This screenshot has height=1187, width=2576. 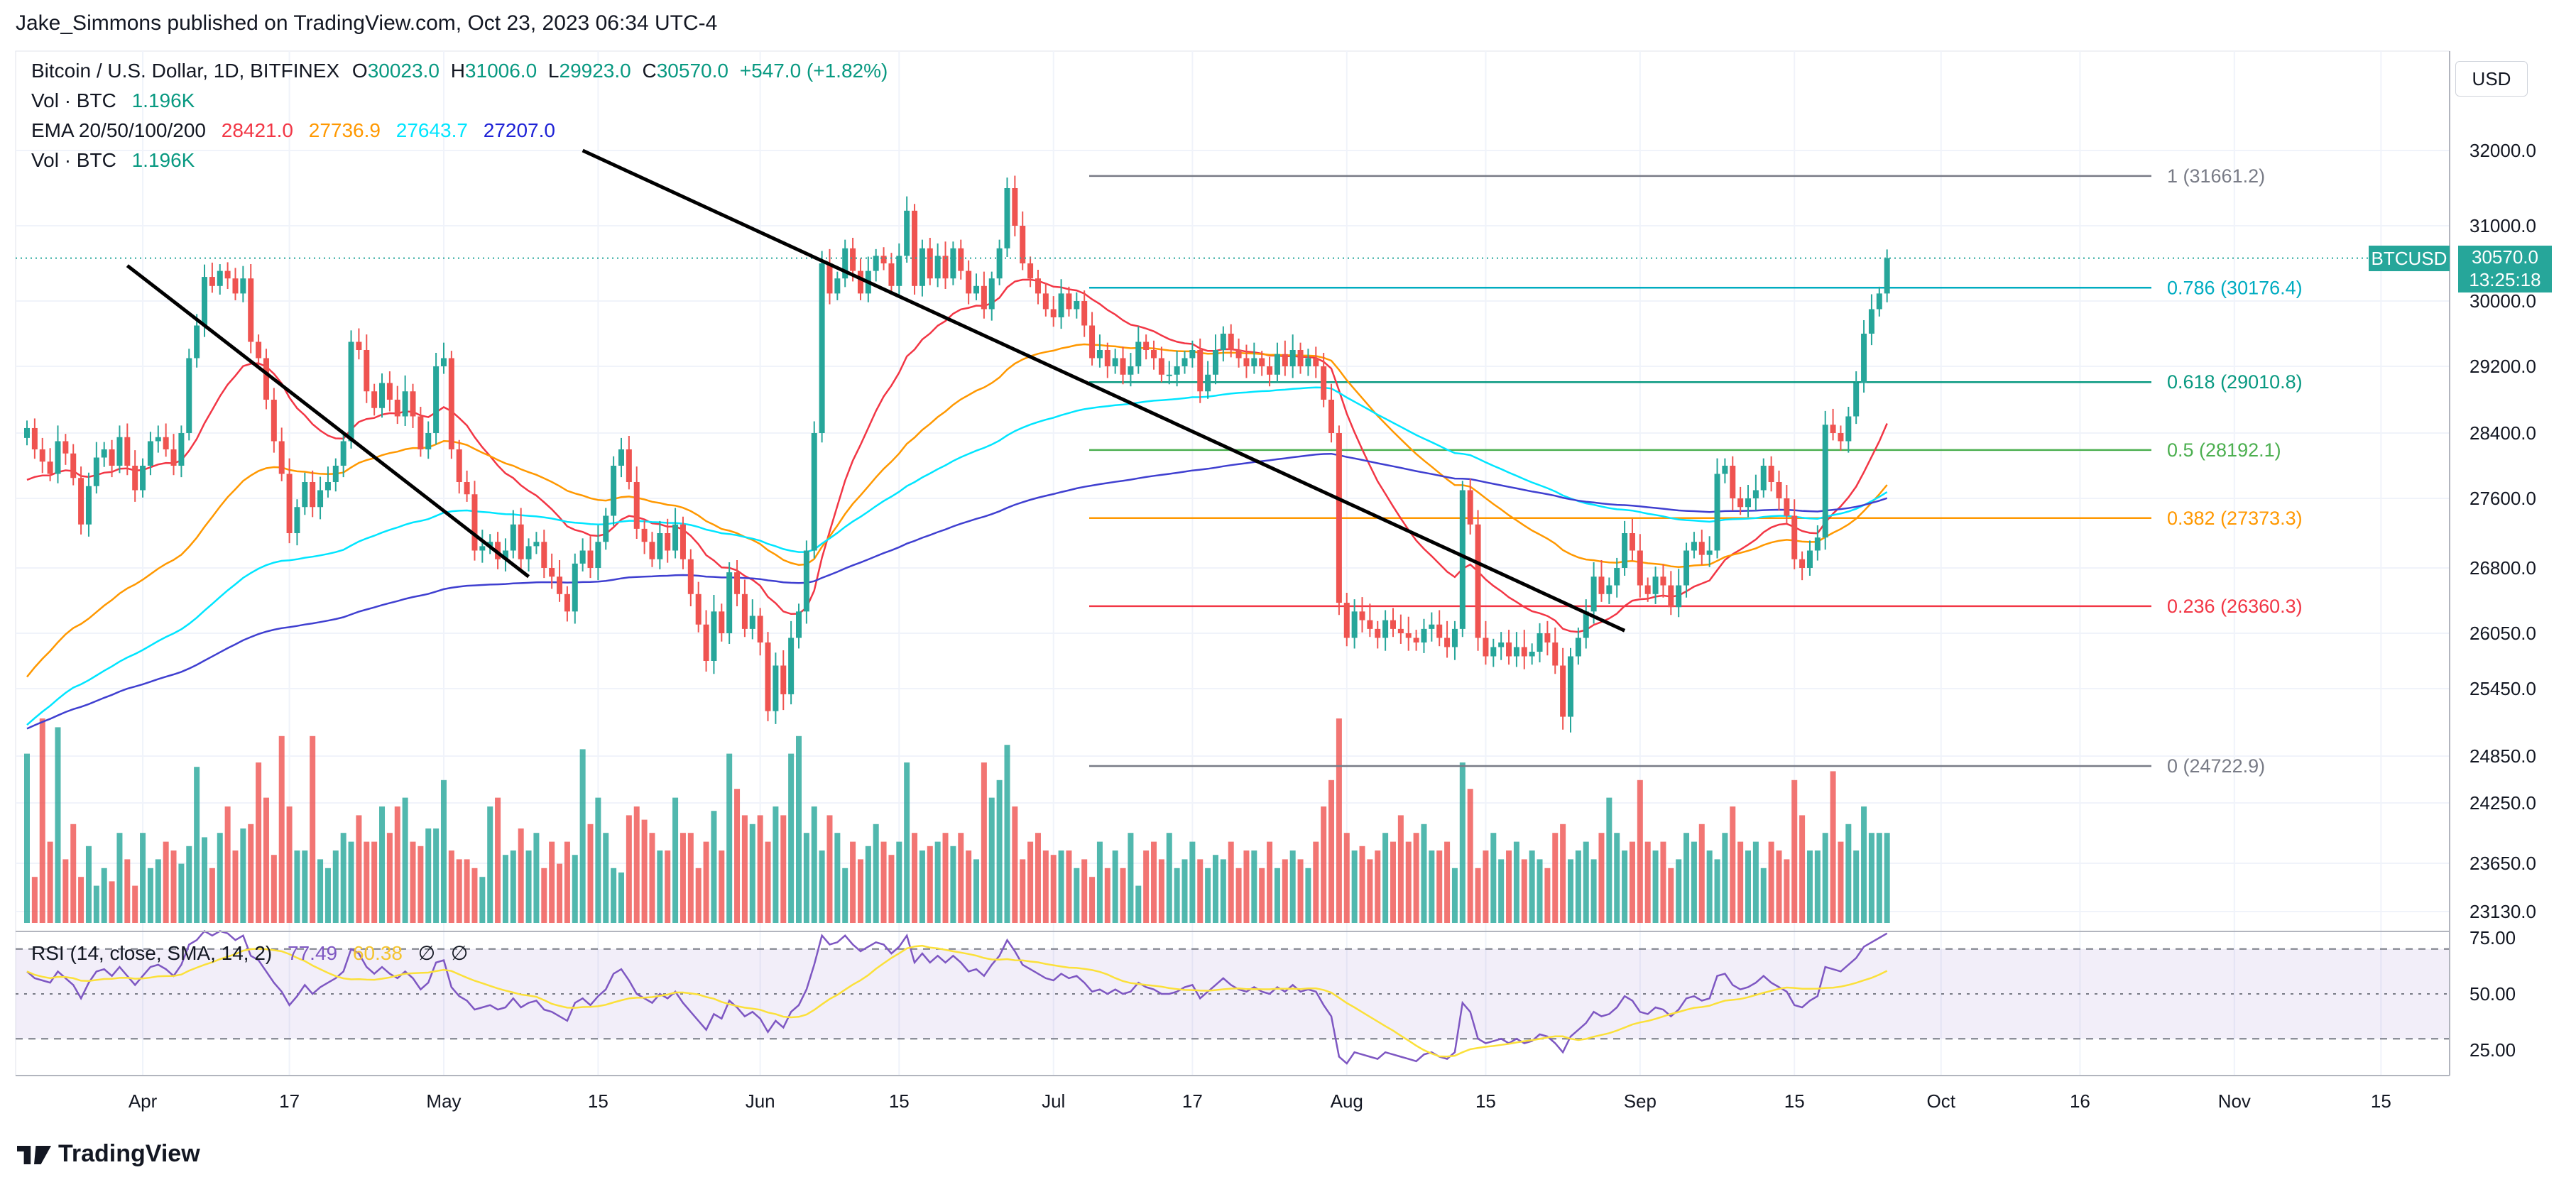 What do you see at coordinates (2505, 257) in the screenshot?
I see `last-price-value: 30570.0` at bounding box center [2505, 257].